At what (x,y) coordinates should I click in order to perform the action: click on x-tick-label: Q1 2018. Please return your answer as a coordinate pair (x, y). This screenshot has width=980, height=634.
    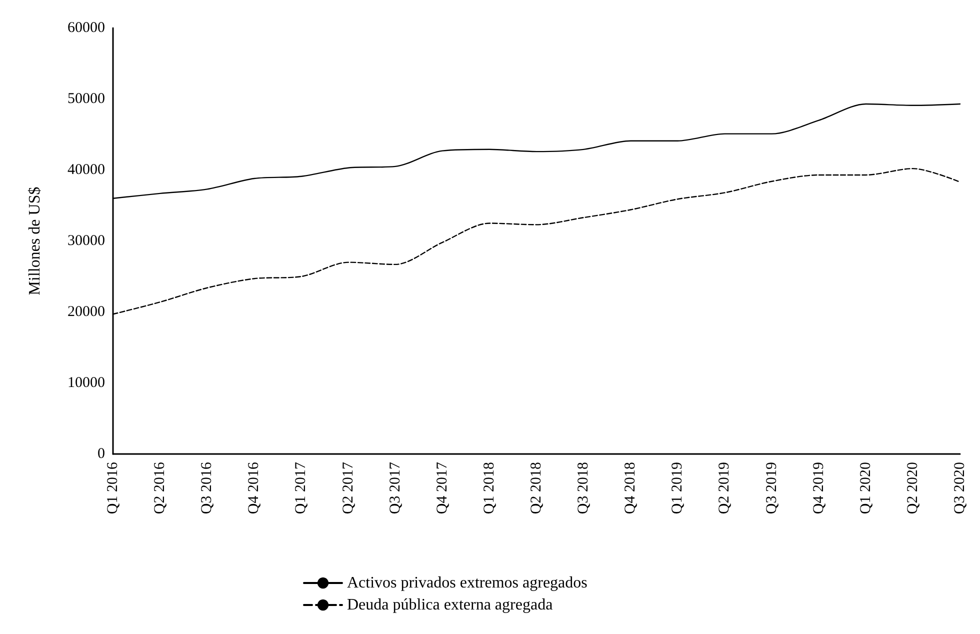
    Looking at the image, I should click on (489, 488).